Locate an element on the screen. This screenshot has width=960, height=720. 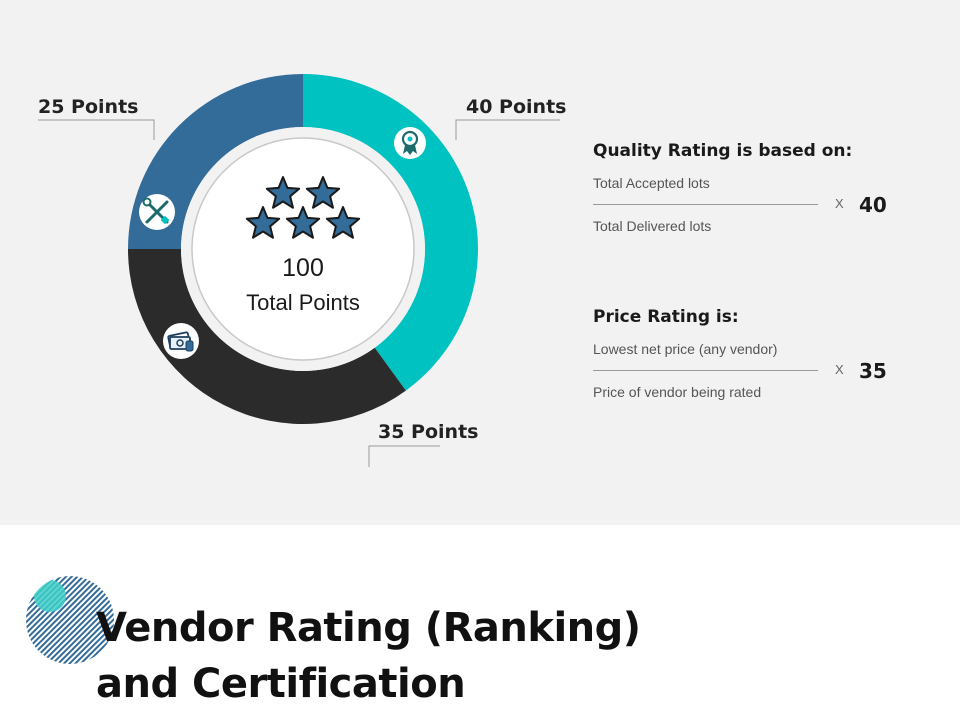
slide-title-line-2: and Certification is located at coordinates (281, 684).